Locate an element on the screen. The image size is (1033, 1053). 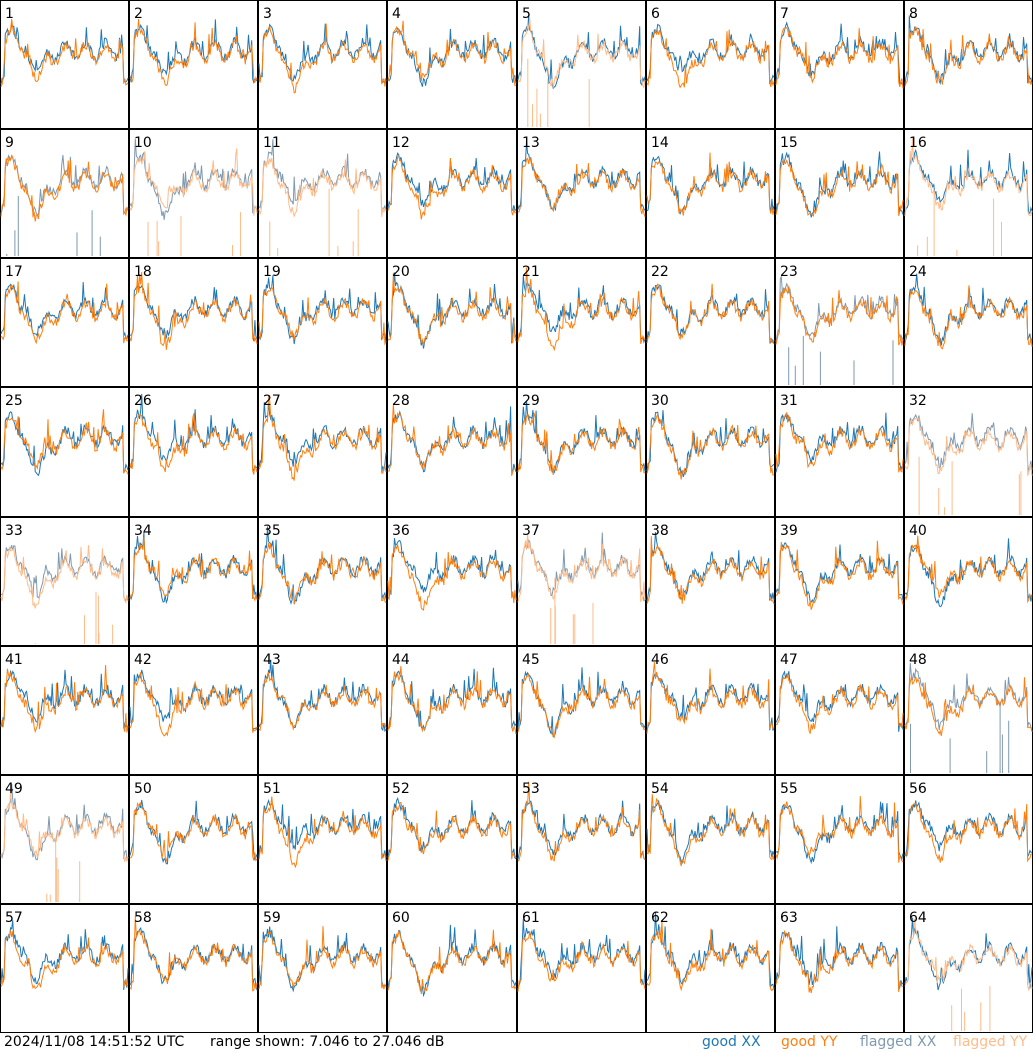
panel-57: 57 is located at coordinates (64, 968).